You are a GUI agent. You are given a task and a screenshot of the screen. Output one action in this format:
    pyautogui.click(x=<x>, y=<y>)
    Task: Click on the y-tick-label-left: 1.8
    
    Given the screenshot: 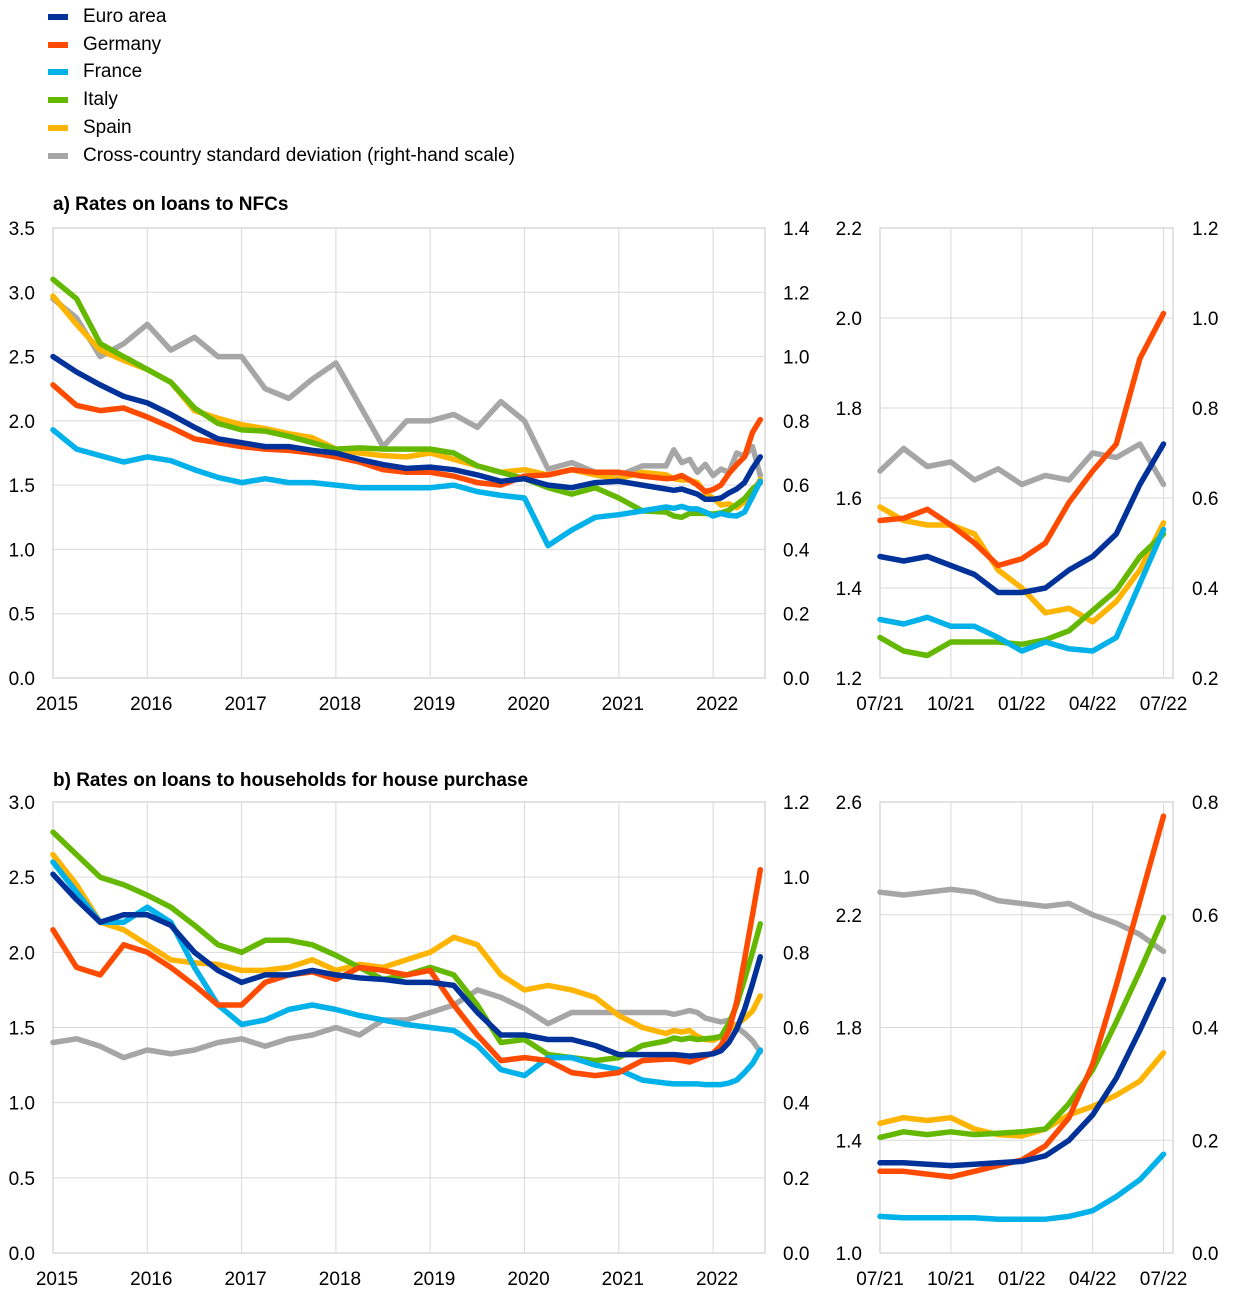 What is the action you would take?
    pyautogui.click(x=849, y=409)
    